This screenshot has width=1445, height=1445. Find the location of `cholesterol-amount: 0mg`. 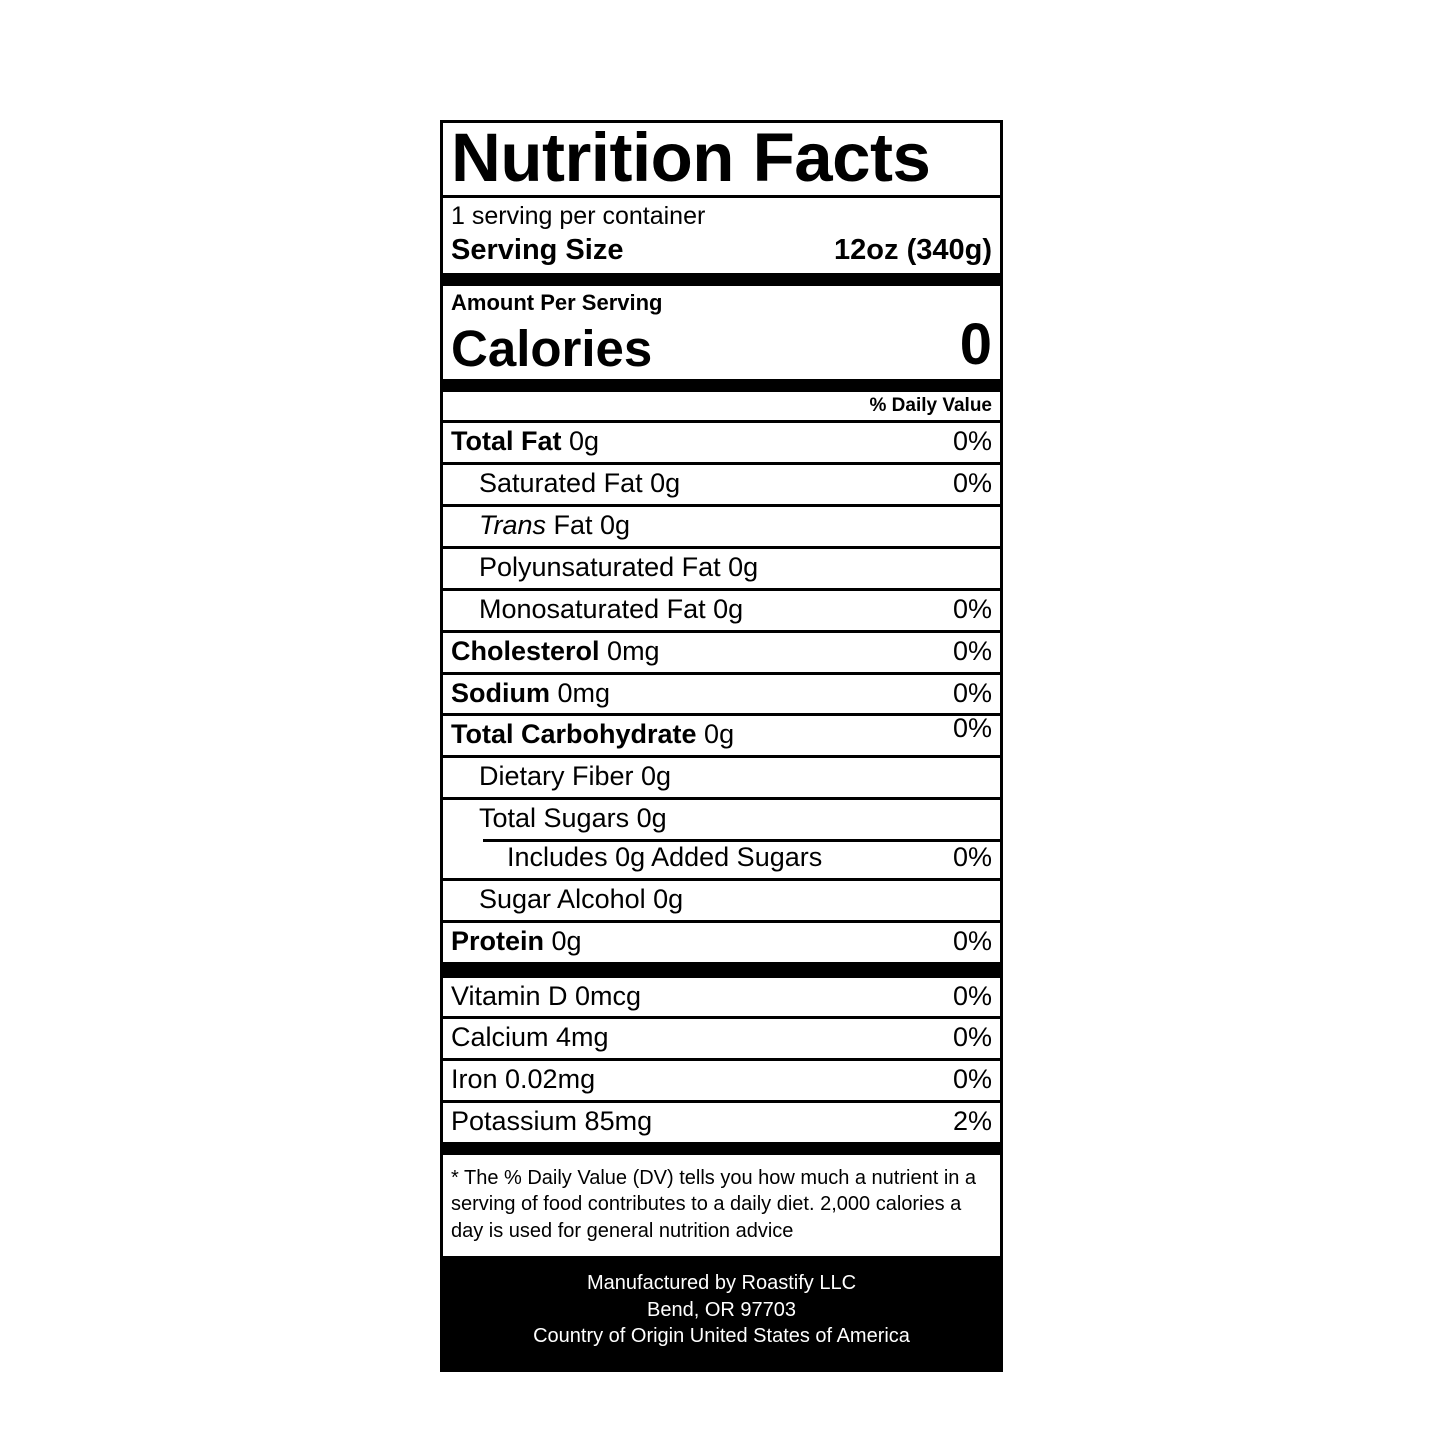

cholesterol-amount: 0mg is located at coordinates (633, 650).